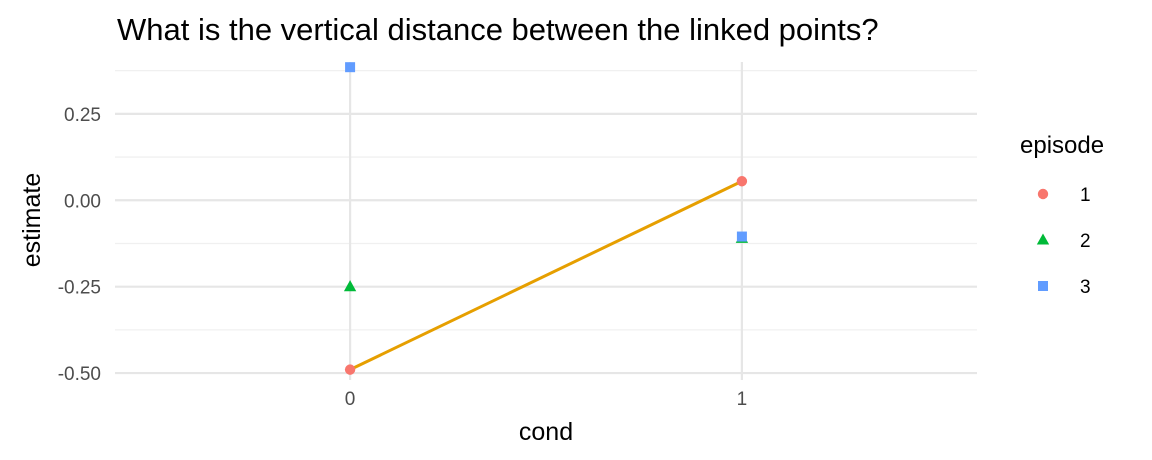 This screenshot has width=1152, height=460. What do you see at coordinates (1062, 145) in the screenshot?
I see `legend-title: episode` at bounding box center [1062, 145].